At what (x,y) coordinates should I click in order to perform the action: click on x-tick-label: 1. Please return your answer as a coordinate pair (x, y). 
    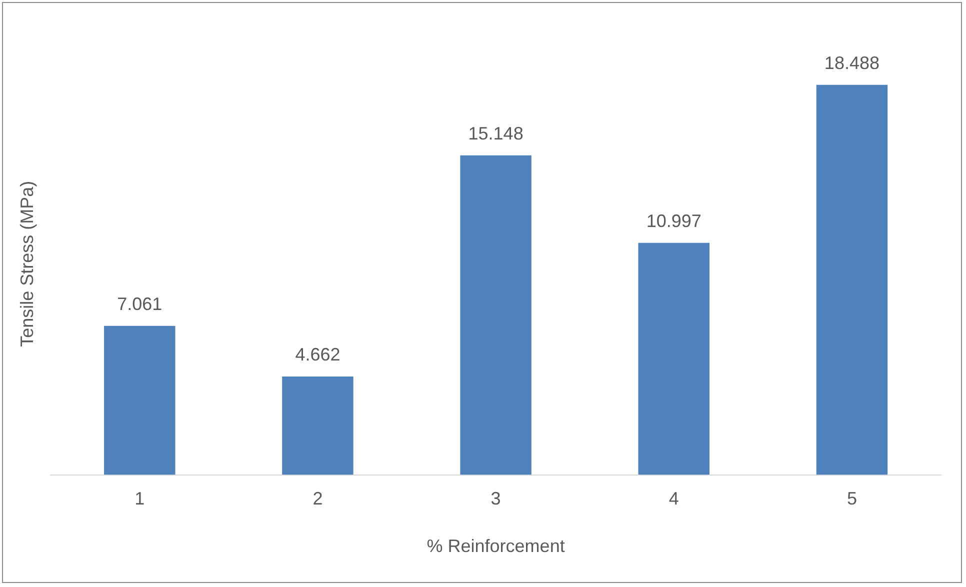
    Looking at the image, I should click on (139, 498).